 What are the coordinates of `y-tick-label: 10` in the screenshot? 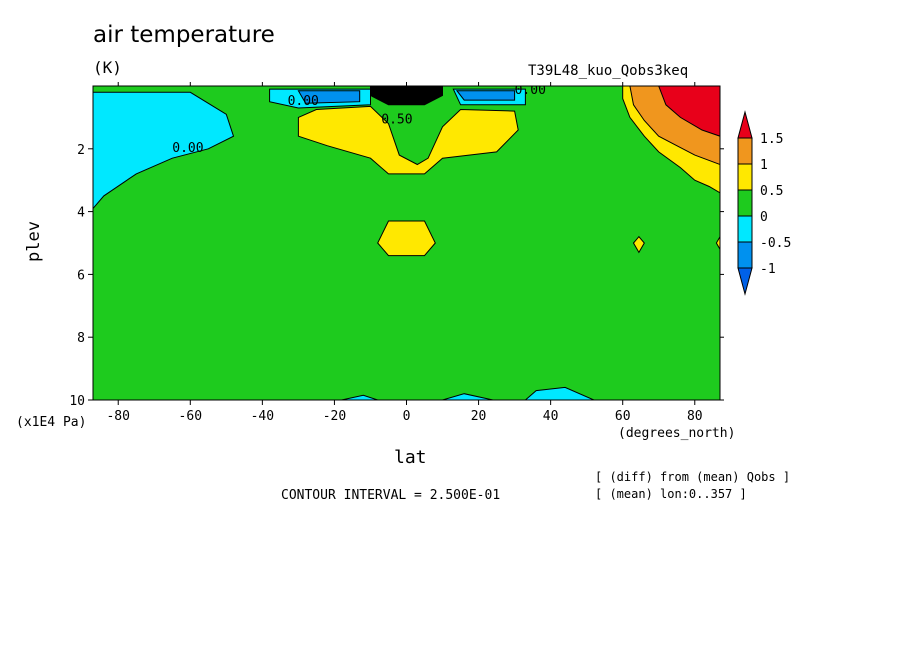 It's located at (77, 401).